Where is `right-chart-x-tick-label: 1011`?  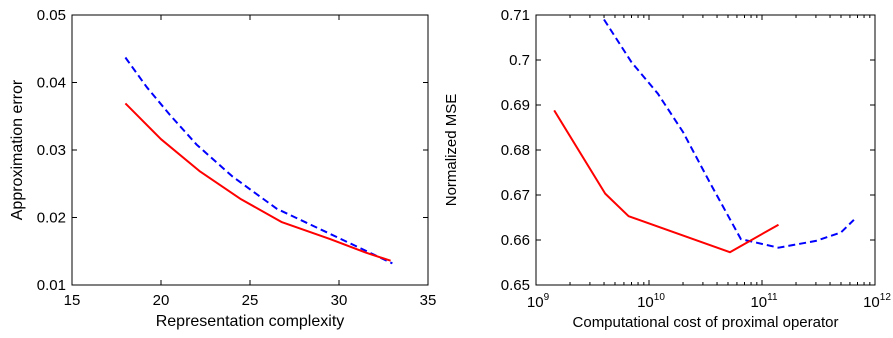
right-chart-x-tick-label: 1011 is located at coordinates (764, 301).